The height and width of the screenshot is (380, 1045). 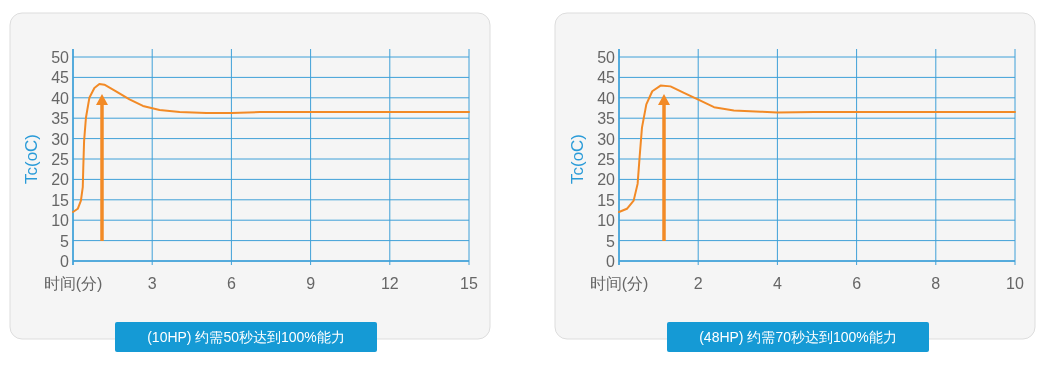 I want to click on text: (48HP) 约需70秒达到100%能力, so click(x=798, y=337).